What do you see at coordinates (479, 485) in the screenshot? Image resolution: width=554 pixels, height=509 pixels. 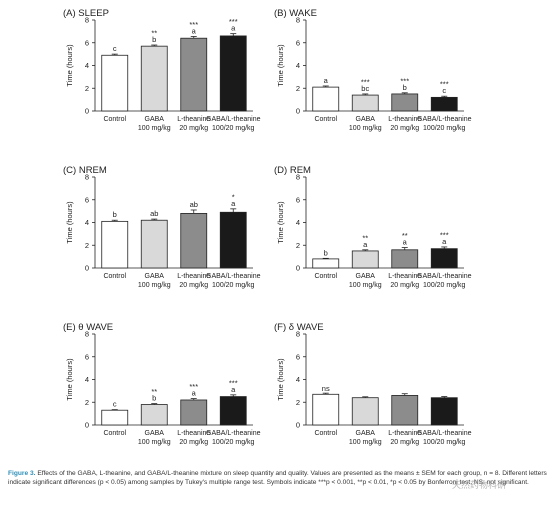 I see `watermark: 天然药物科研` at bounding box center [479, 485].